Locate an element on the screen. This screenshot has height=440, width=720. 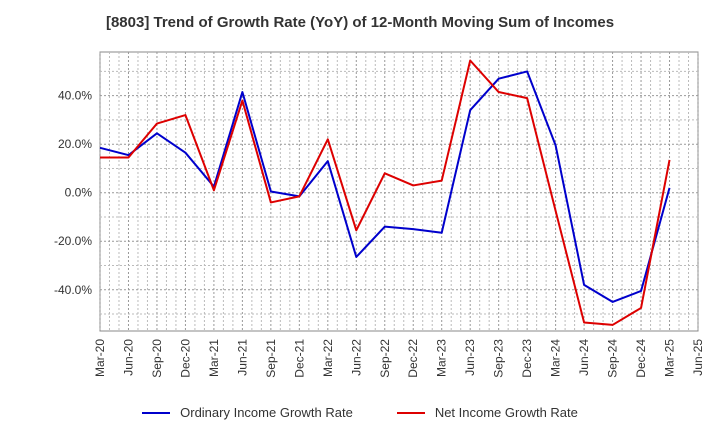
x-tick-label: Dec-23 is located at coordinates (527, 358).